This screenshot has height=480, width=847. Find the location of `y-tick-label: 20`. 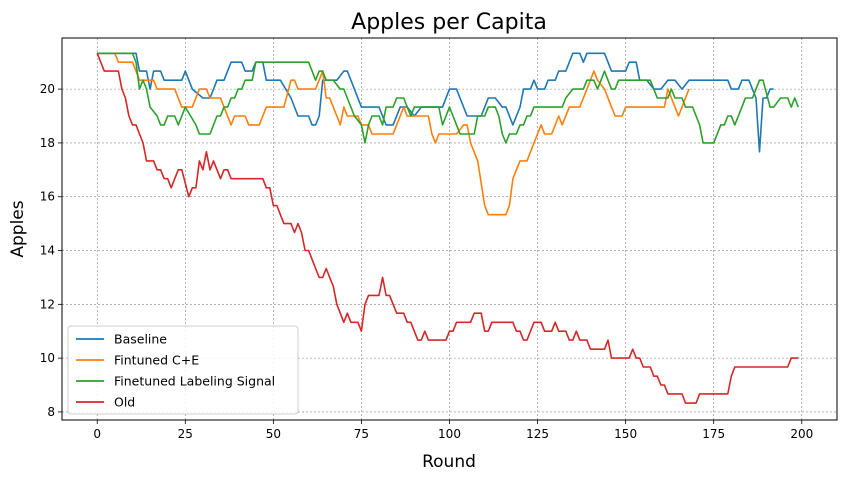

y-tick-label: 20 is located at coordinates (47, 89).